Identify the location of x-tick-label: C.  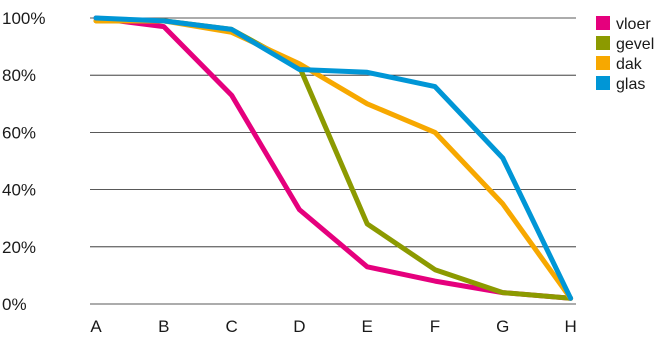
(231, 326).